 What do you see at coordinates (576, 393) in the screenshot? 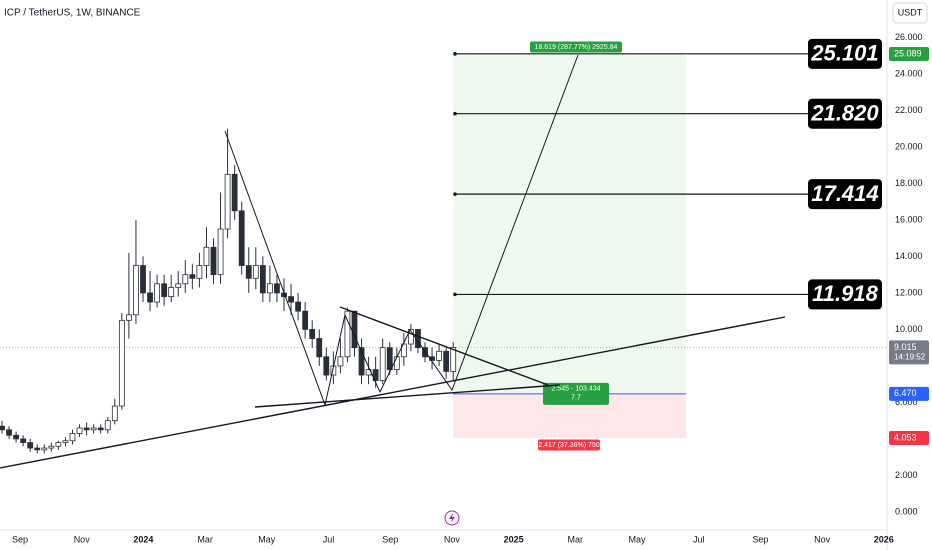
I see `entry-stats-box` at bounding box center [576, 393].